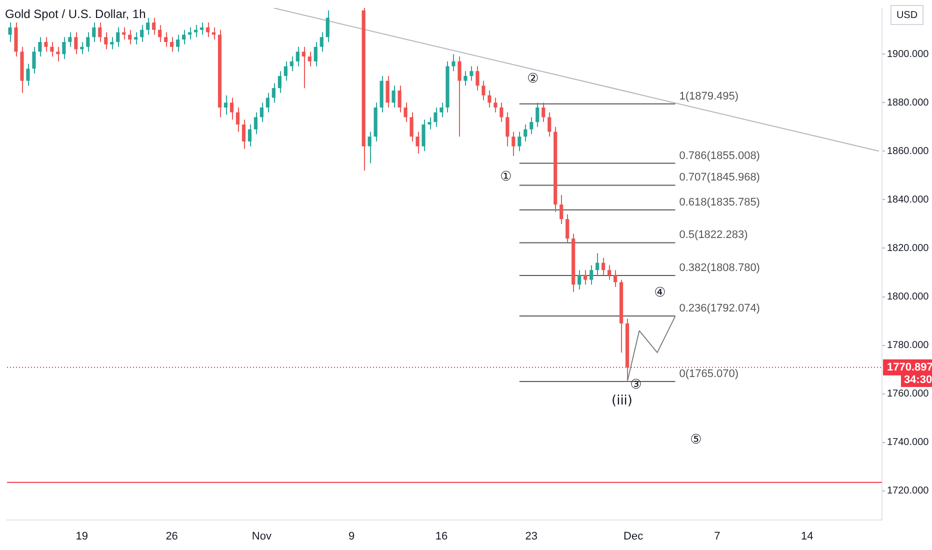  What do you see at coordinates (172, 536) in the screenshot?
I see `x-tick-label: 26` at bounding box center [172, 536].